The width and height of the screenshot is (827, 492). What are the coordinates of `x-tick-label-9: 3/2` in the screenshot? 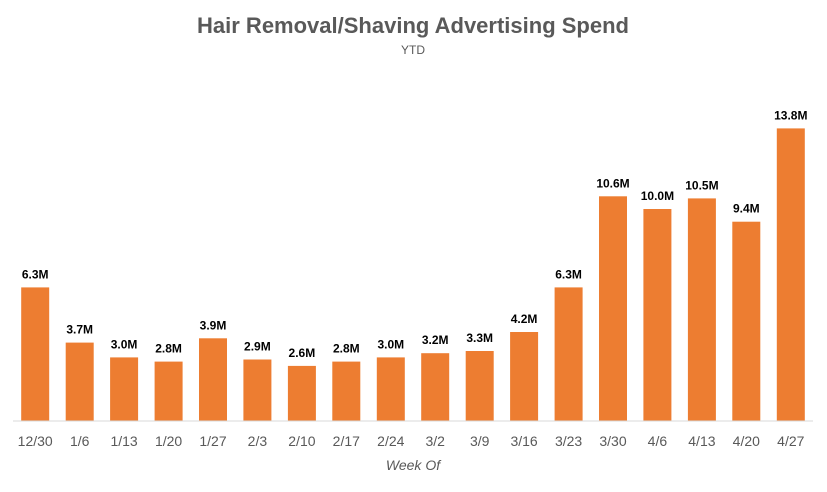 It's located at (435, 441).